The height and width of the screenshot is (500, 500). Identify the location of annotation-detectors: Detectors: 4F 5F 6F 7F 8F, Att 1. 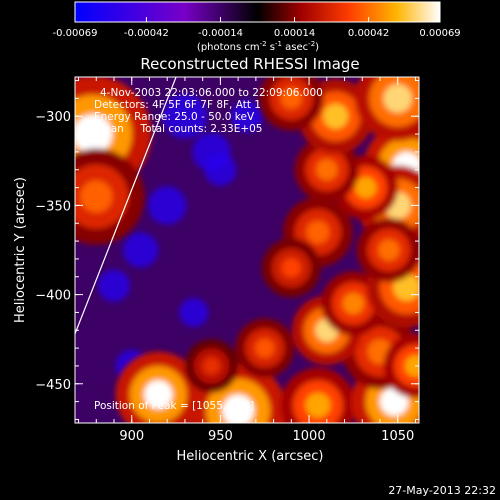
(177, 105).